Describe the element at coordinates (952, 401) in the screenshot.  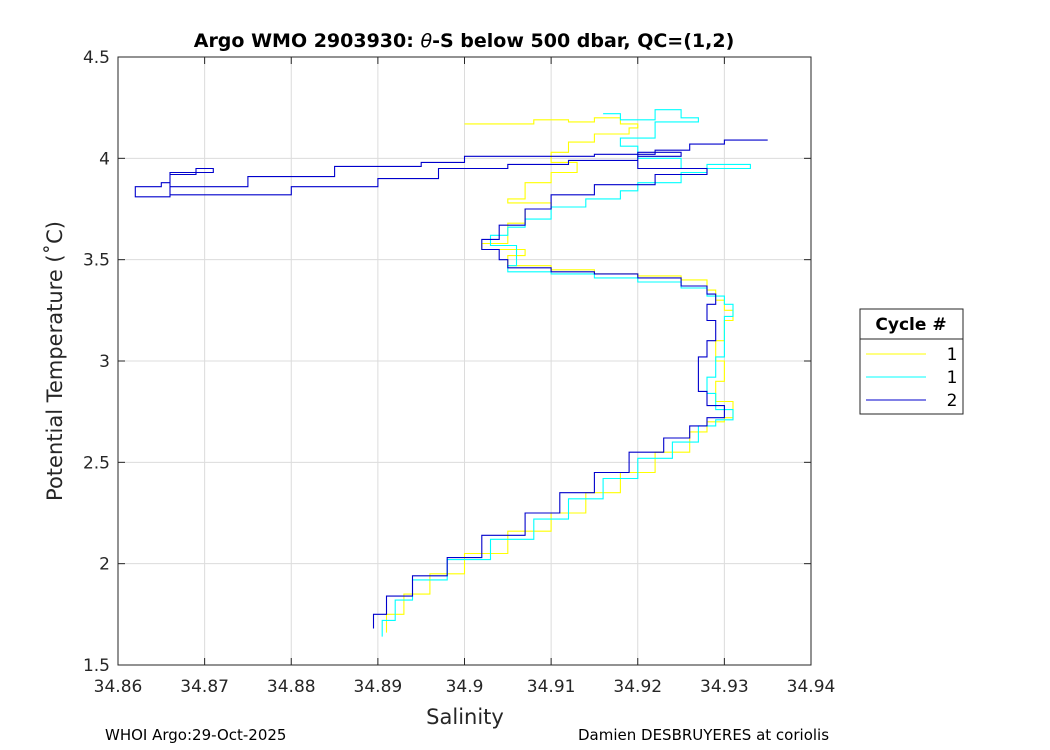
I see `legend-label-2: 2` at that location.